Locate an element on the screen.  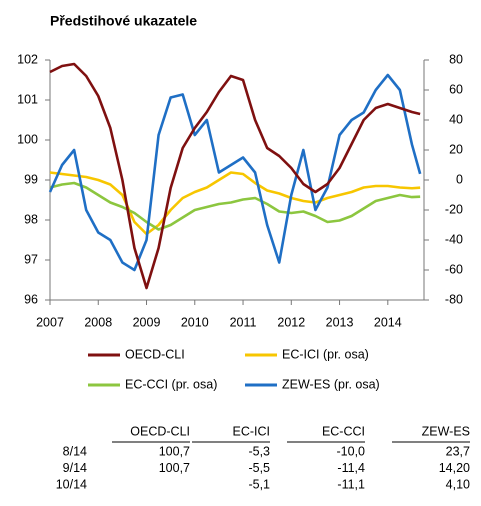
y-tick-label: 102 is located at coordinates (27, 59).